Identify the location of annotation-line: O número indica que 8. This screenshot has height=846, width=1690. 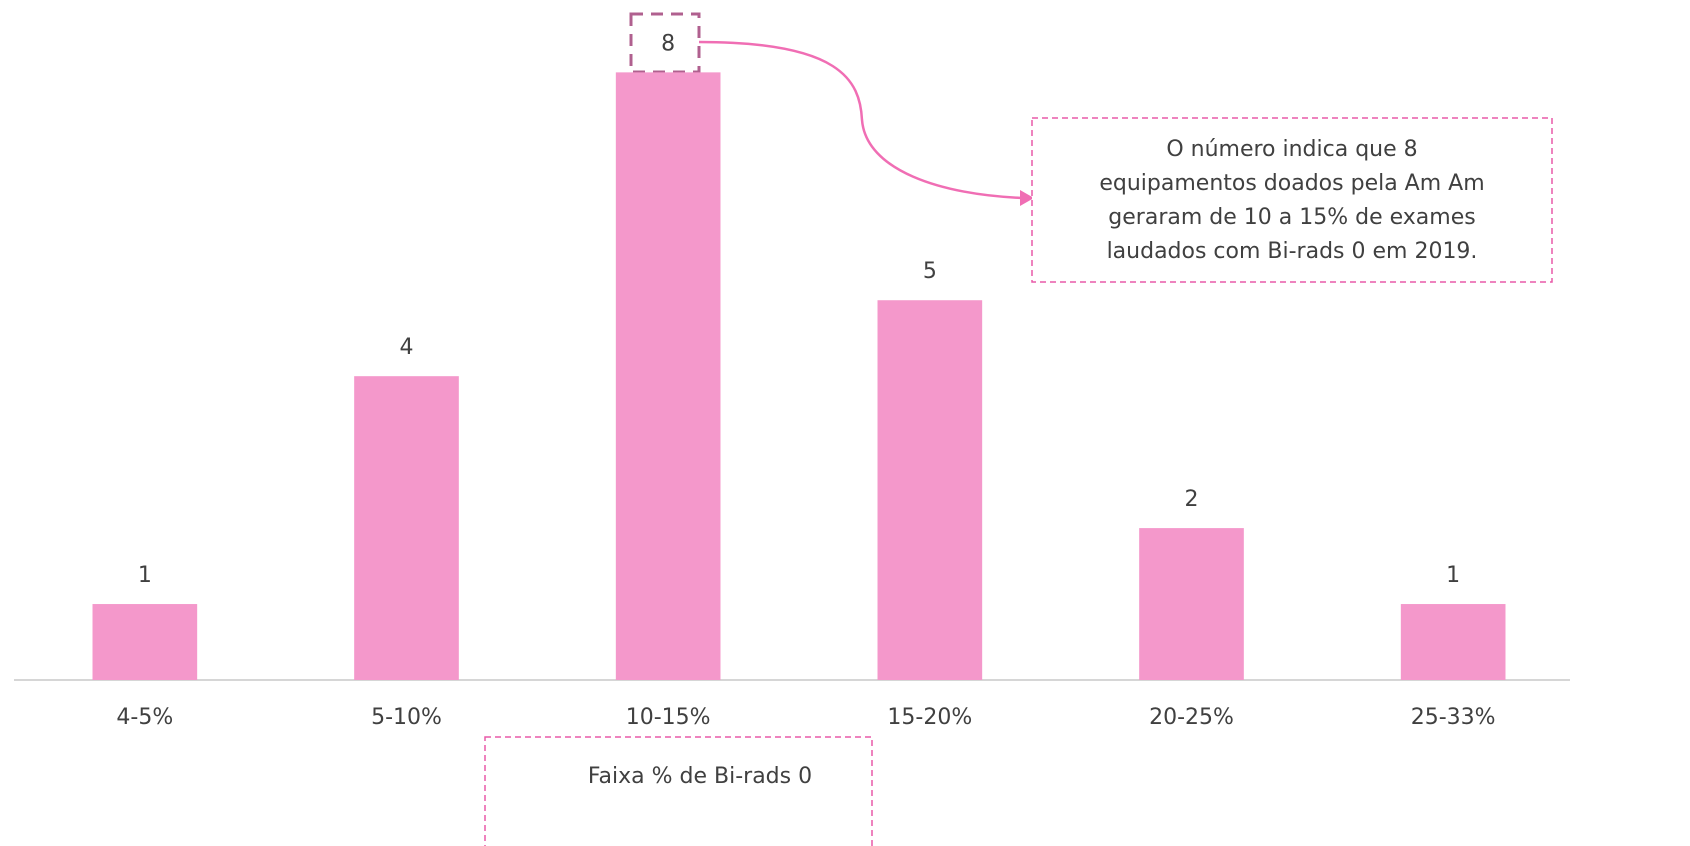
(1291, 149).